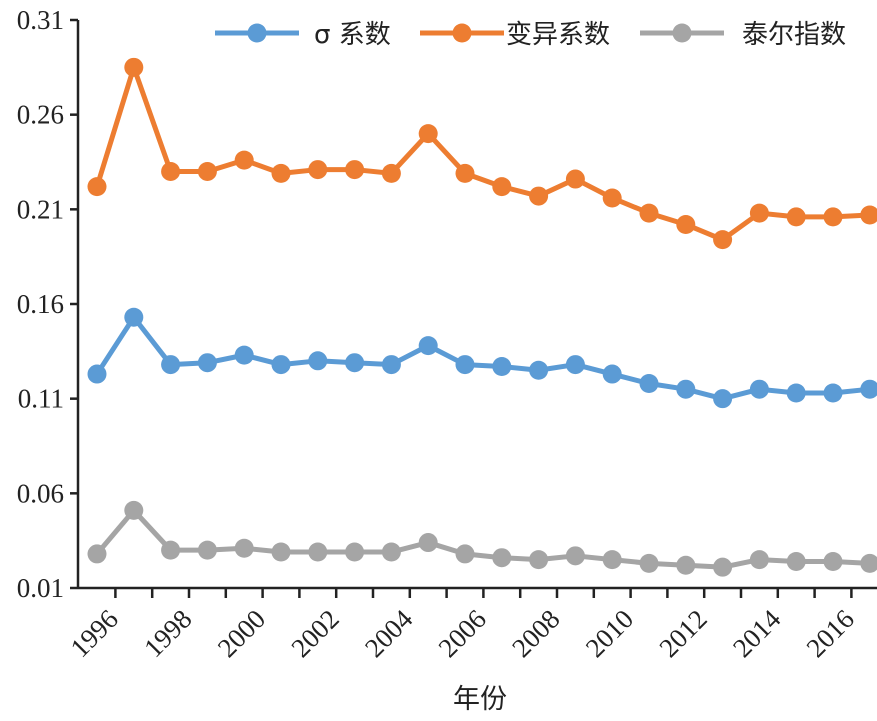 The height and width of the screenshot is (721, 877). What do you see at coordinates (558, 35) in the screenshot?
I see `legend-label: 变异系数` at bounding box center [558, 35].